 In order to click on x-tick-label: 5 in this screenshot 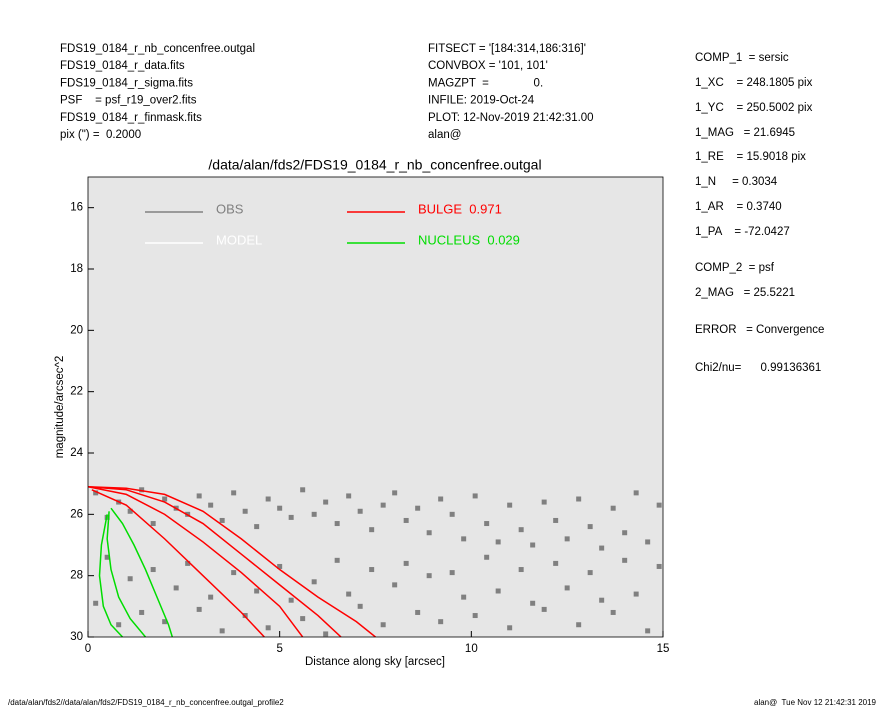, I will do `click(279, 649)`.